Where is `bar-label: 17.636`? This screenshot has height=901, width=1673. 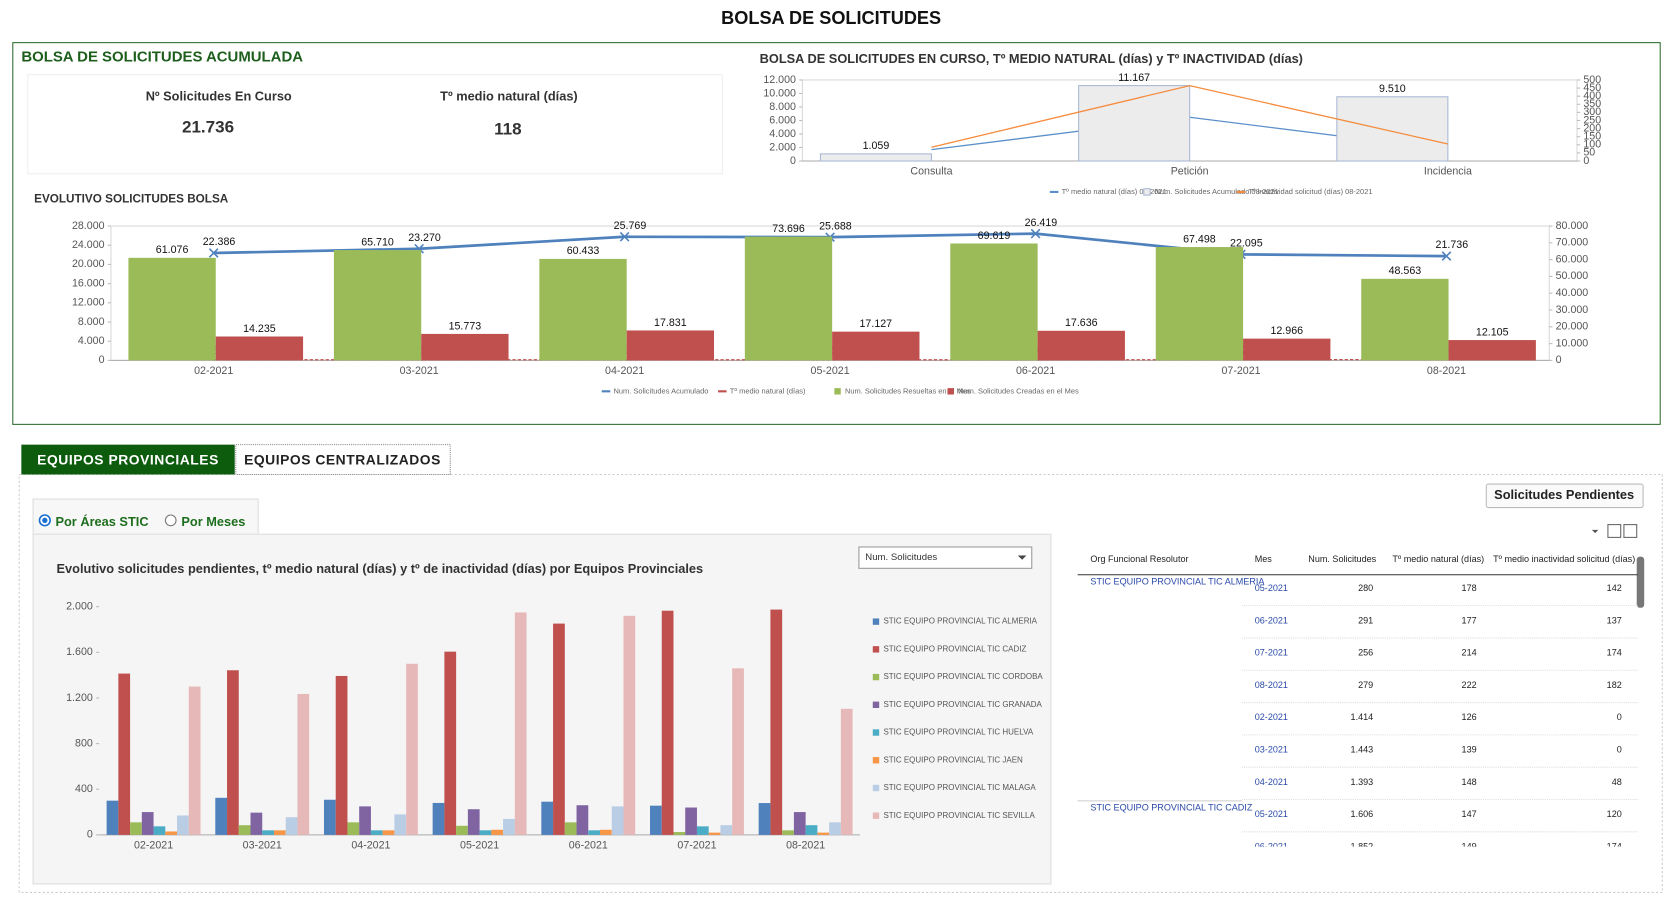 bar-label: 17.636 is located at coordinates (1081, 323).